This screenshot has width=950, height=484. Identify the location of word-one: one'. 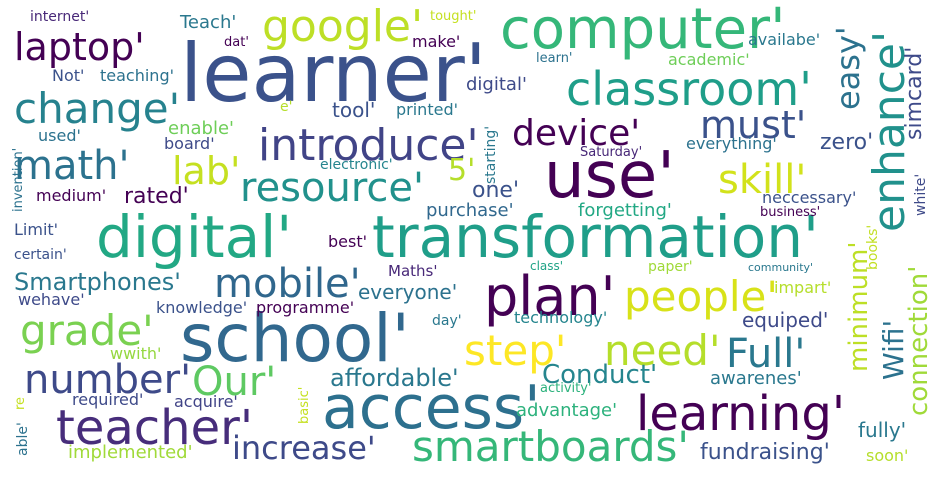
(495, 190).